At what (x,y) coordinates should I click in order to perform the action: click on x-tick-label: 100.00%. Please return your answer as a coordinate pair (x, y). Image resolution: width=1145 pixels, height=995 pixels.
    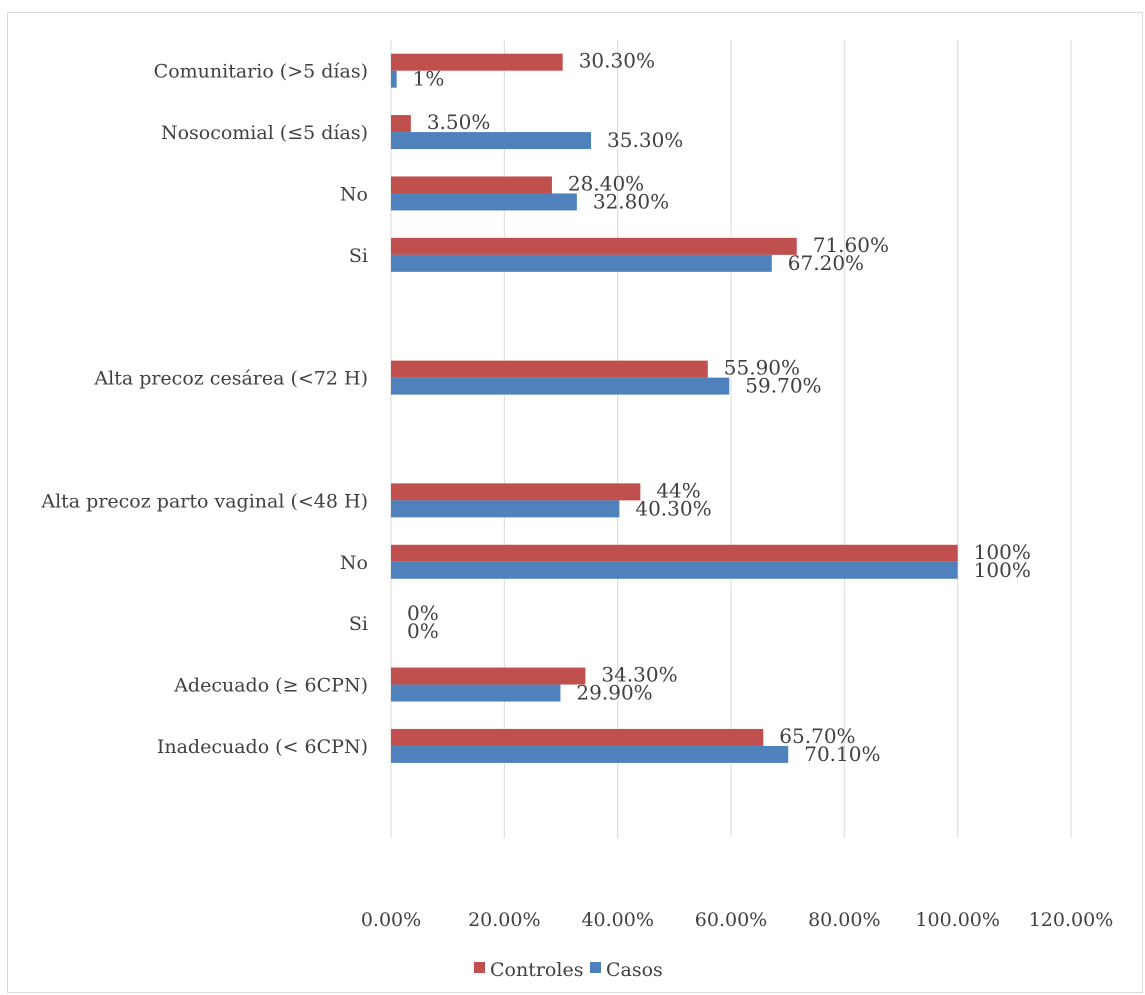
    Looking at the image, I should click on (957, 920).